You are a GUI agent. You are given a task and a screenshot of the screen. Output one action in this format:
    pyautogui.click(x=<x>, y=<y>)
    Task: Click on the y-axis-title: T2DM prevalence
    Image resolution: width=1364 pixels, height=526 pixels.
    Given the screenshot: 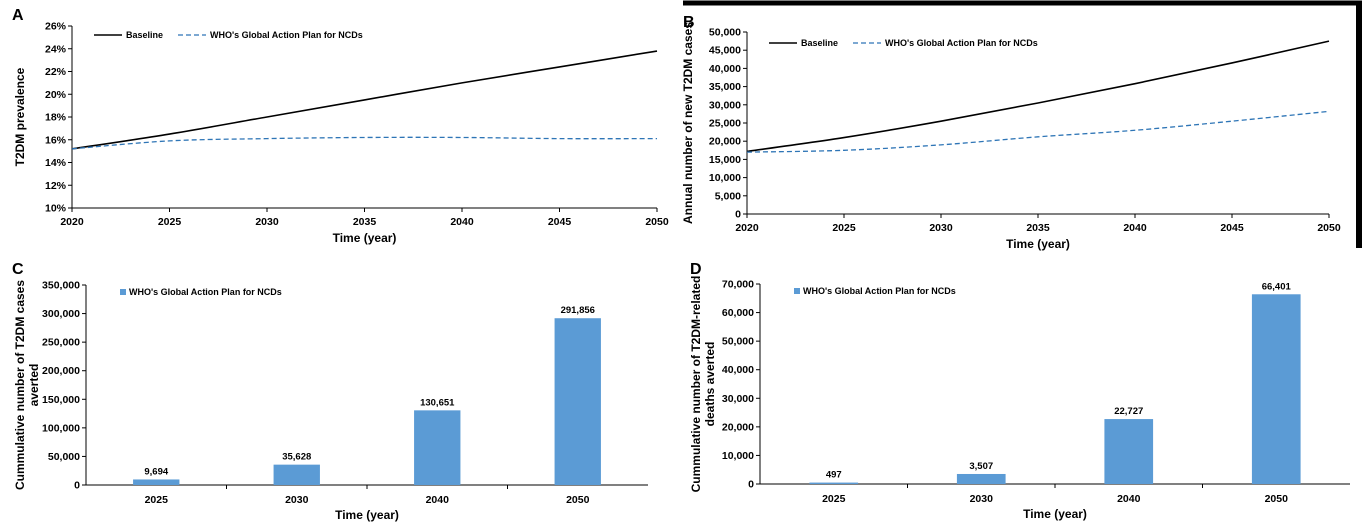 What is the action you would take?
    pyautogui.click(x=20, y=116)
    